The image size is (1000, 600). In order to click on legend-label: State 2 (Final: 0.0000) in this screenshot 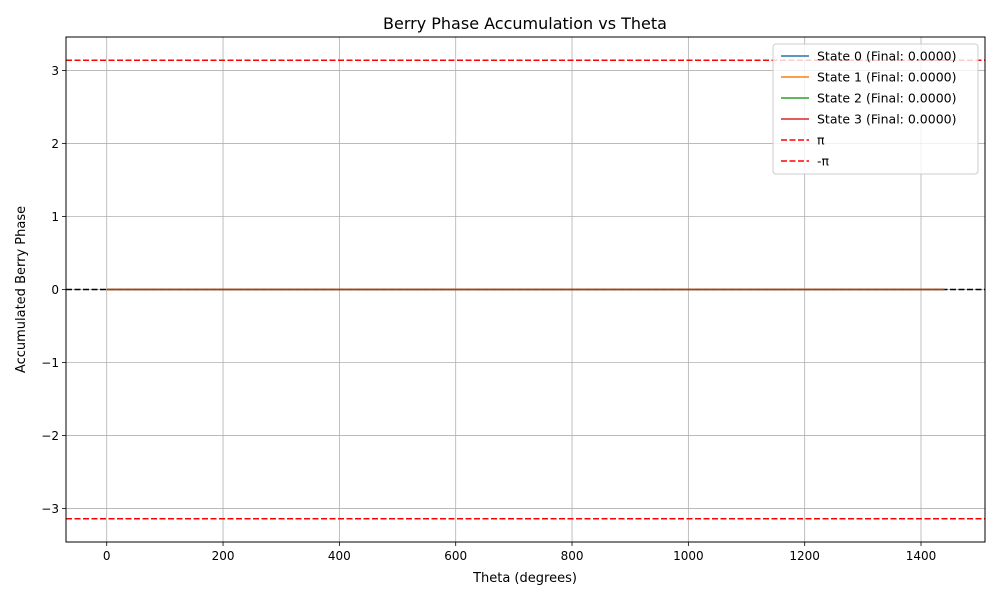, I will do `click(886, 98)`.